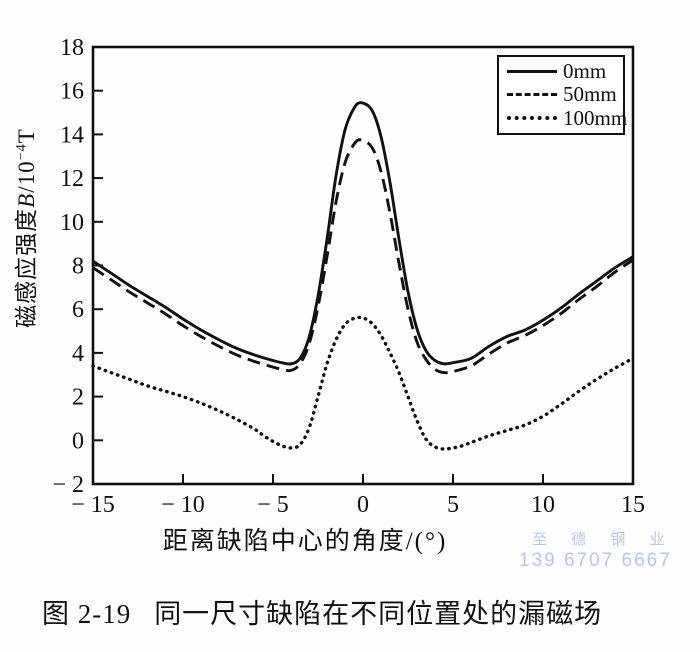 Image resolution: width=700 pixels, height=652 pixels. I want to click on legend: 0mm 50mm 100mm, so click(562, 95).